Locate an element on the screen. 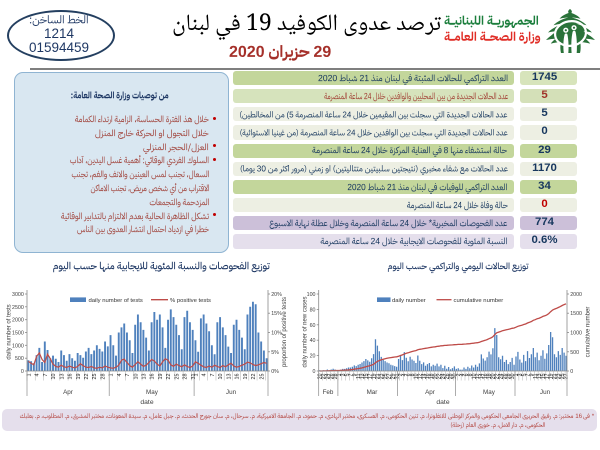 The width and height of the screenshot is (600, 450). svg-text: cumulative number is located at coordinates (589, 332).